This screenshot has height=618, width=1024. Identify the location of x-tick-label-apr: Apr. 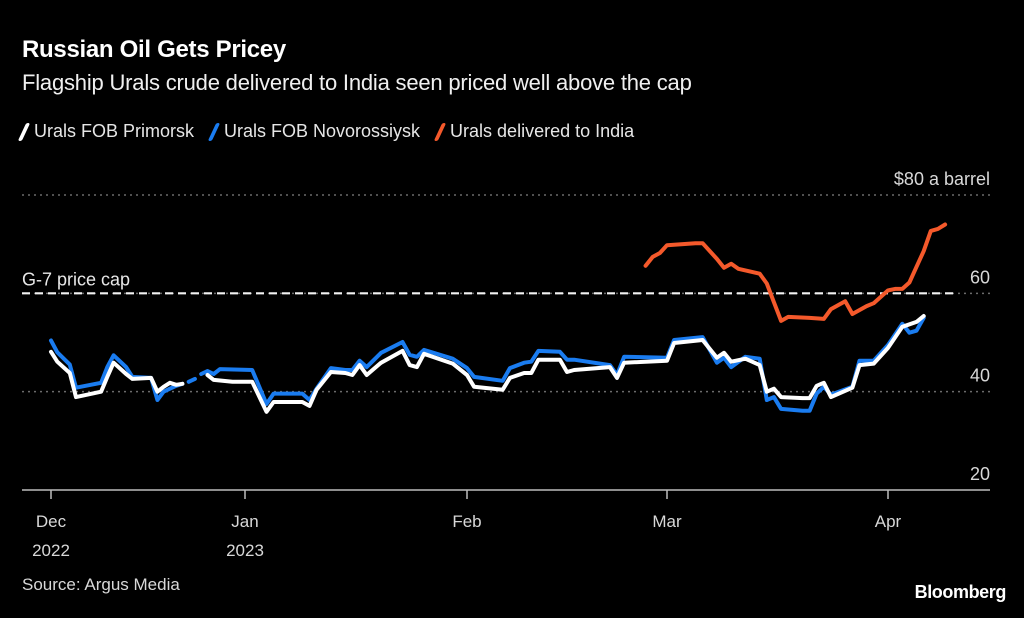
(888, 521).